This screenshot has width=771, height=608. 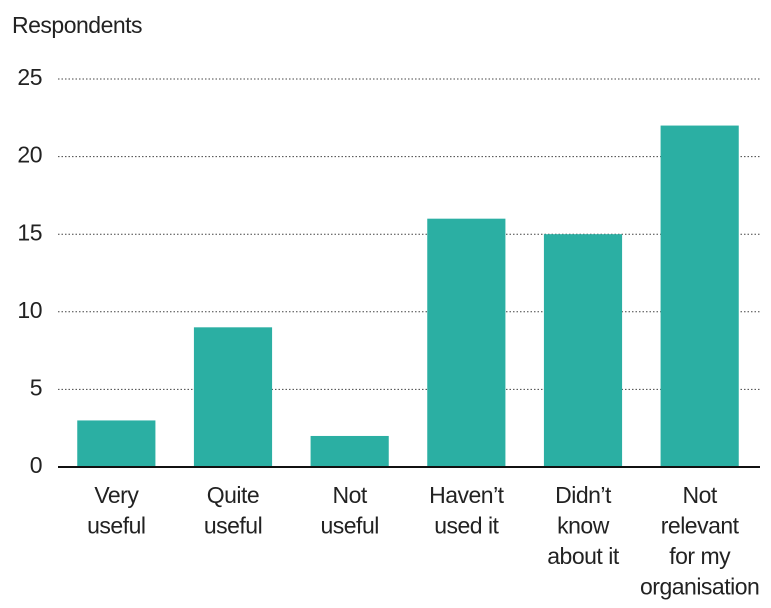 What do you see at coordinates (29, 232) in the screenshot?
I see `y-tick-label: 15` at bounding box center [29, 232].